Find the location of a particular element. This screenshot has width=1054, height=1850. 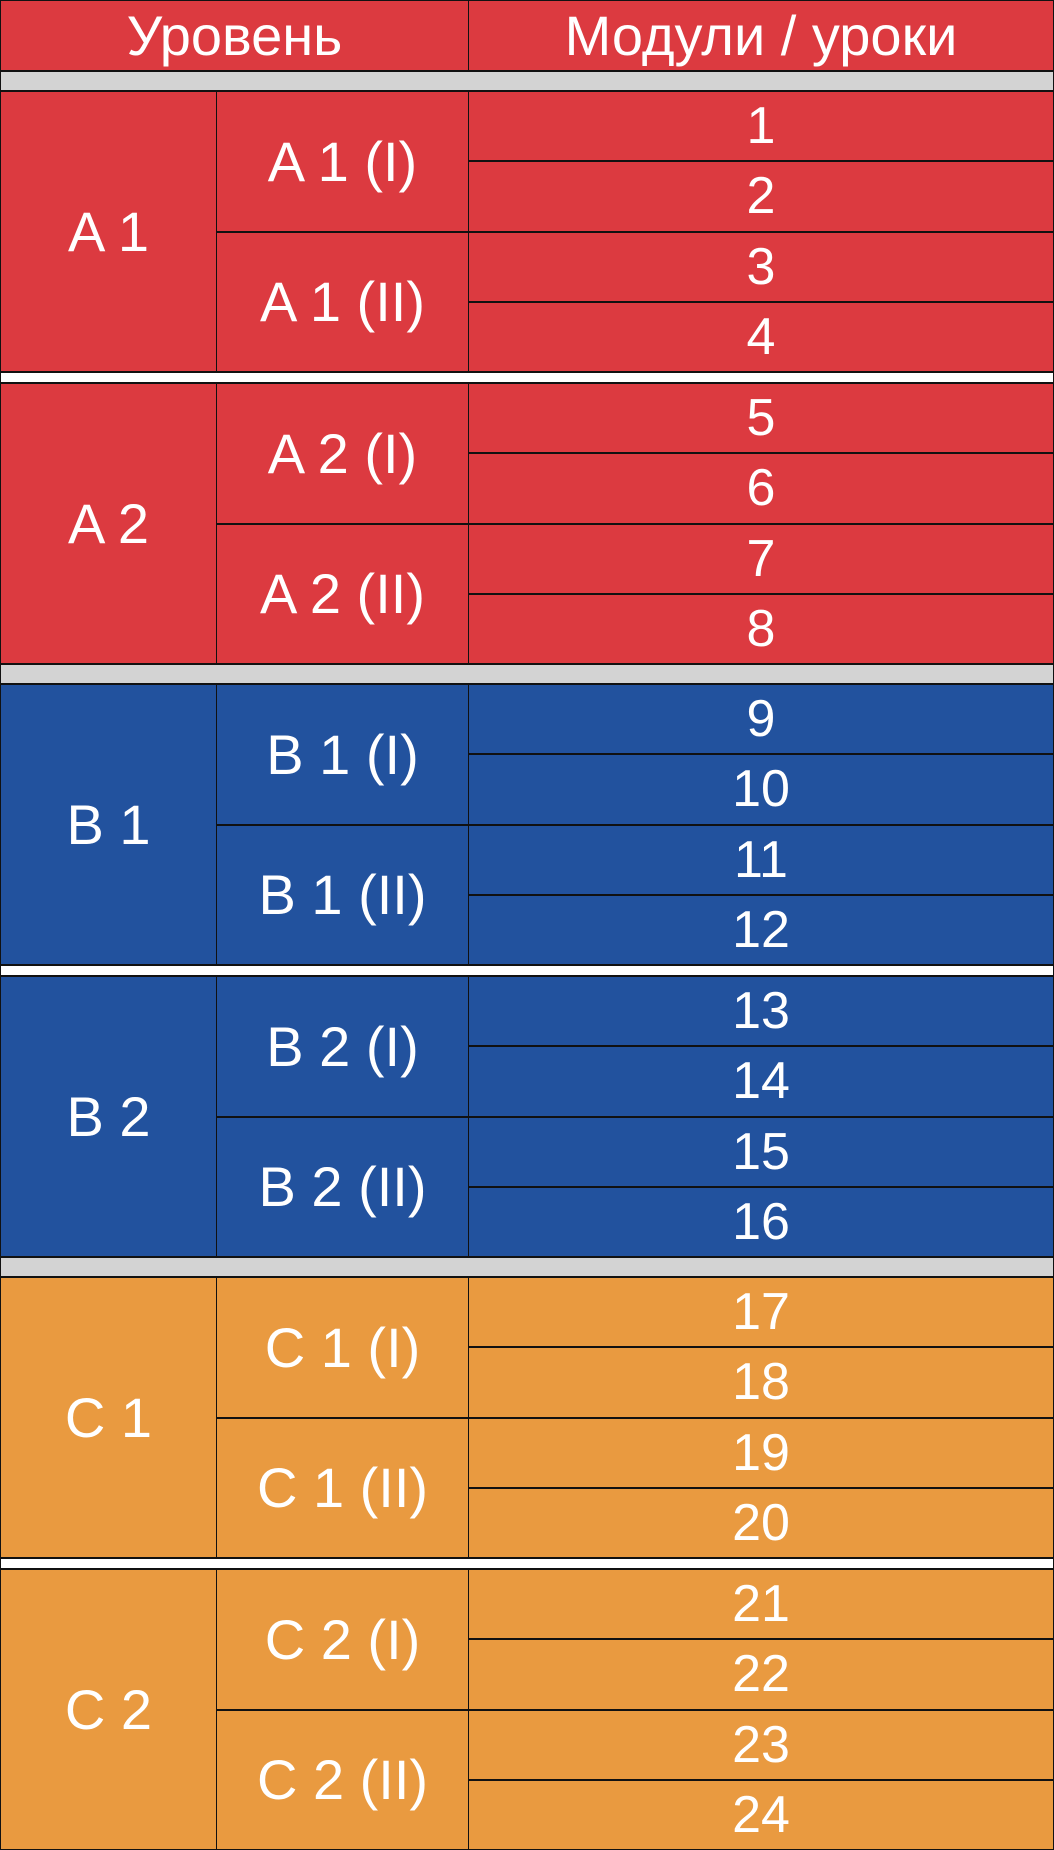

module-cell: 19 is located at coordinates (761, 1452).